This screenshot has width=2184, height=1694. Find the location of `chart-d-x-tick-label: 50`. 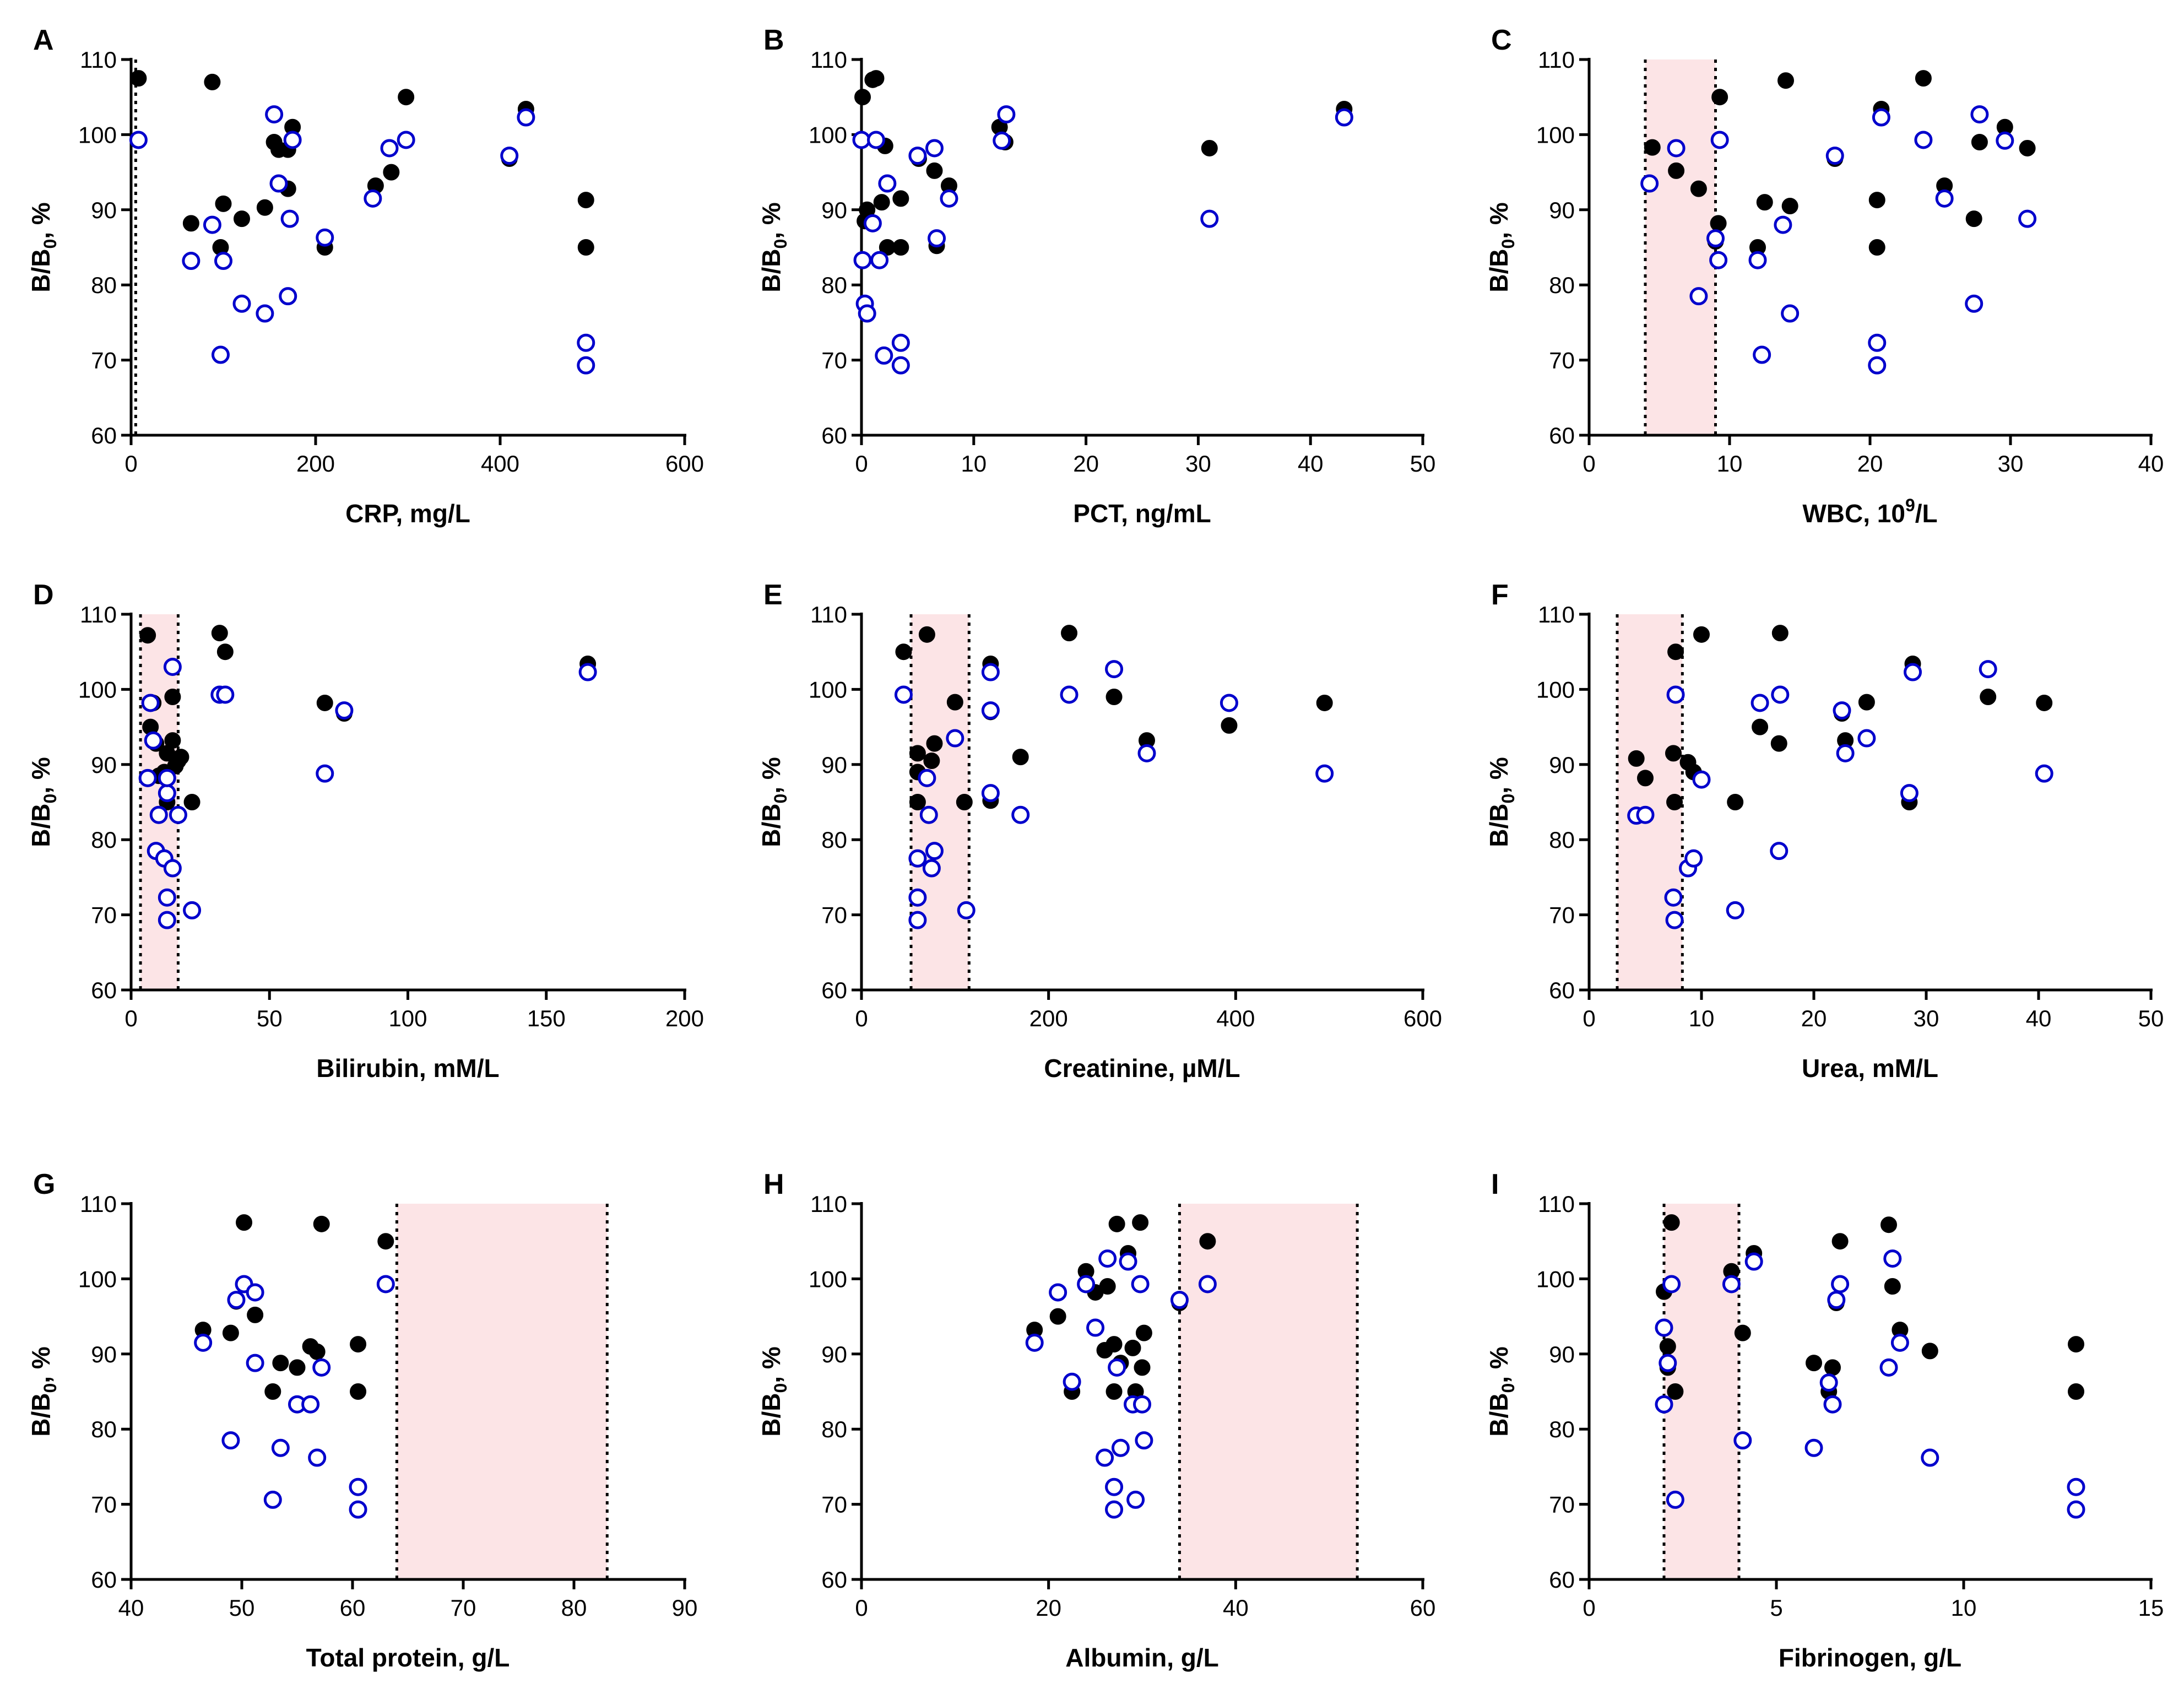

chart-d-x-tick-label: 50 is located at coordinates (270, 1018).